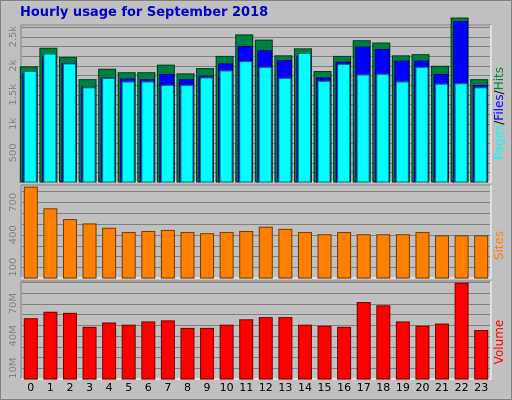 This screenshot has width=512, height=400. I want to click on y-tick-label: 10M, so click(13, 368).